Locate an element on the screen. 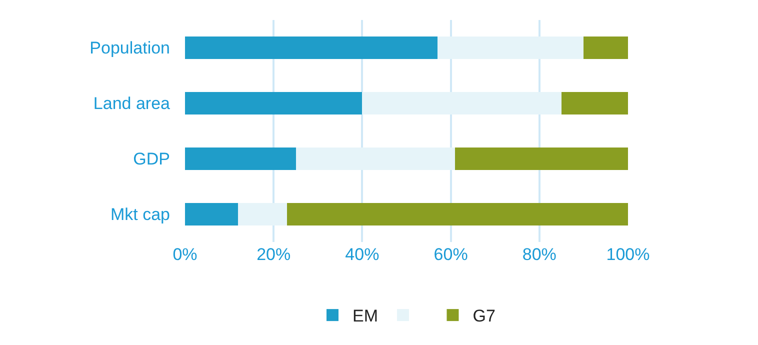 The width and height of the screenshot is (758, 345). legend-label: EM is located at coordinates (365, 316).